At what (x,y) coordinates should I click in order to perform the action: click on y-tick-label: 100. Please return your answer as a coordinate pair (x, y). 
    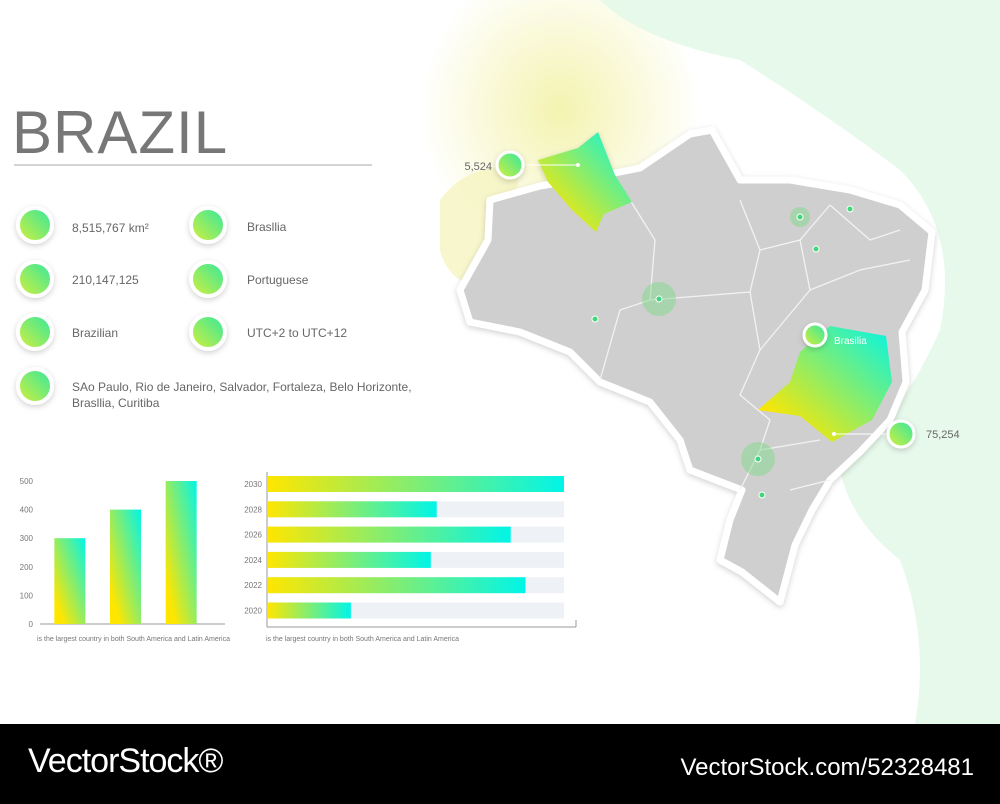
    Looking at the image, I should click on (27, 595).